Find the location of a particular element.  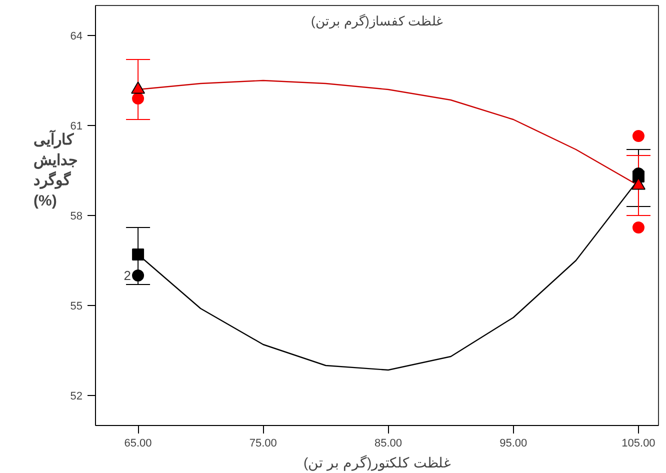

x-axis-title: غلظت کلکتور(گرم بر تن) is located at coordinates (377, 463).